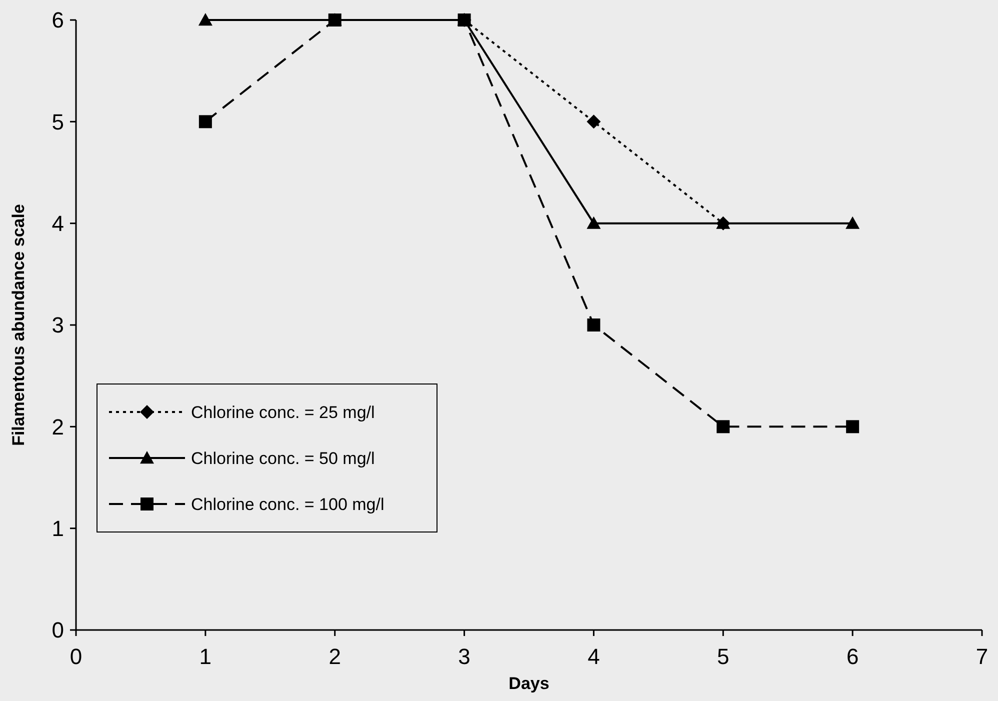 This screenshot has height=701, width=998. I want to click on legend-label: Chlorine conc. = 50 mg/l, so click(283, 458).